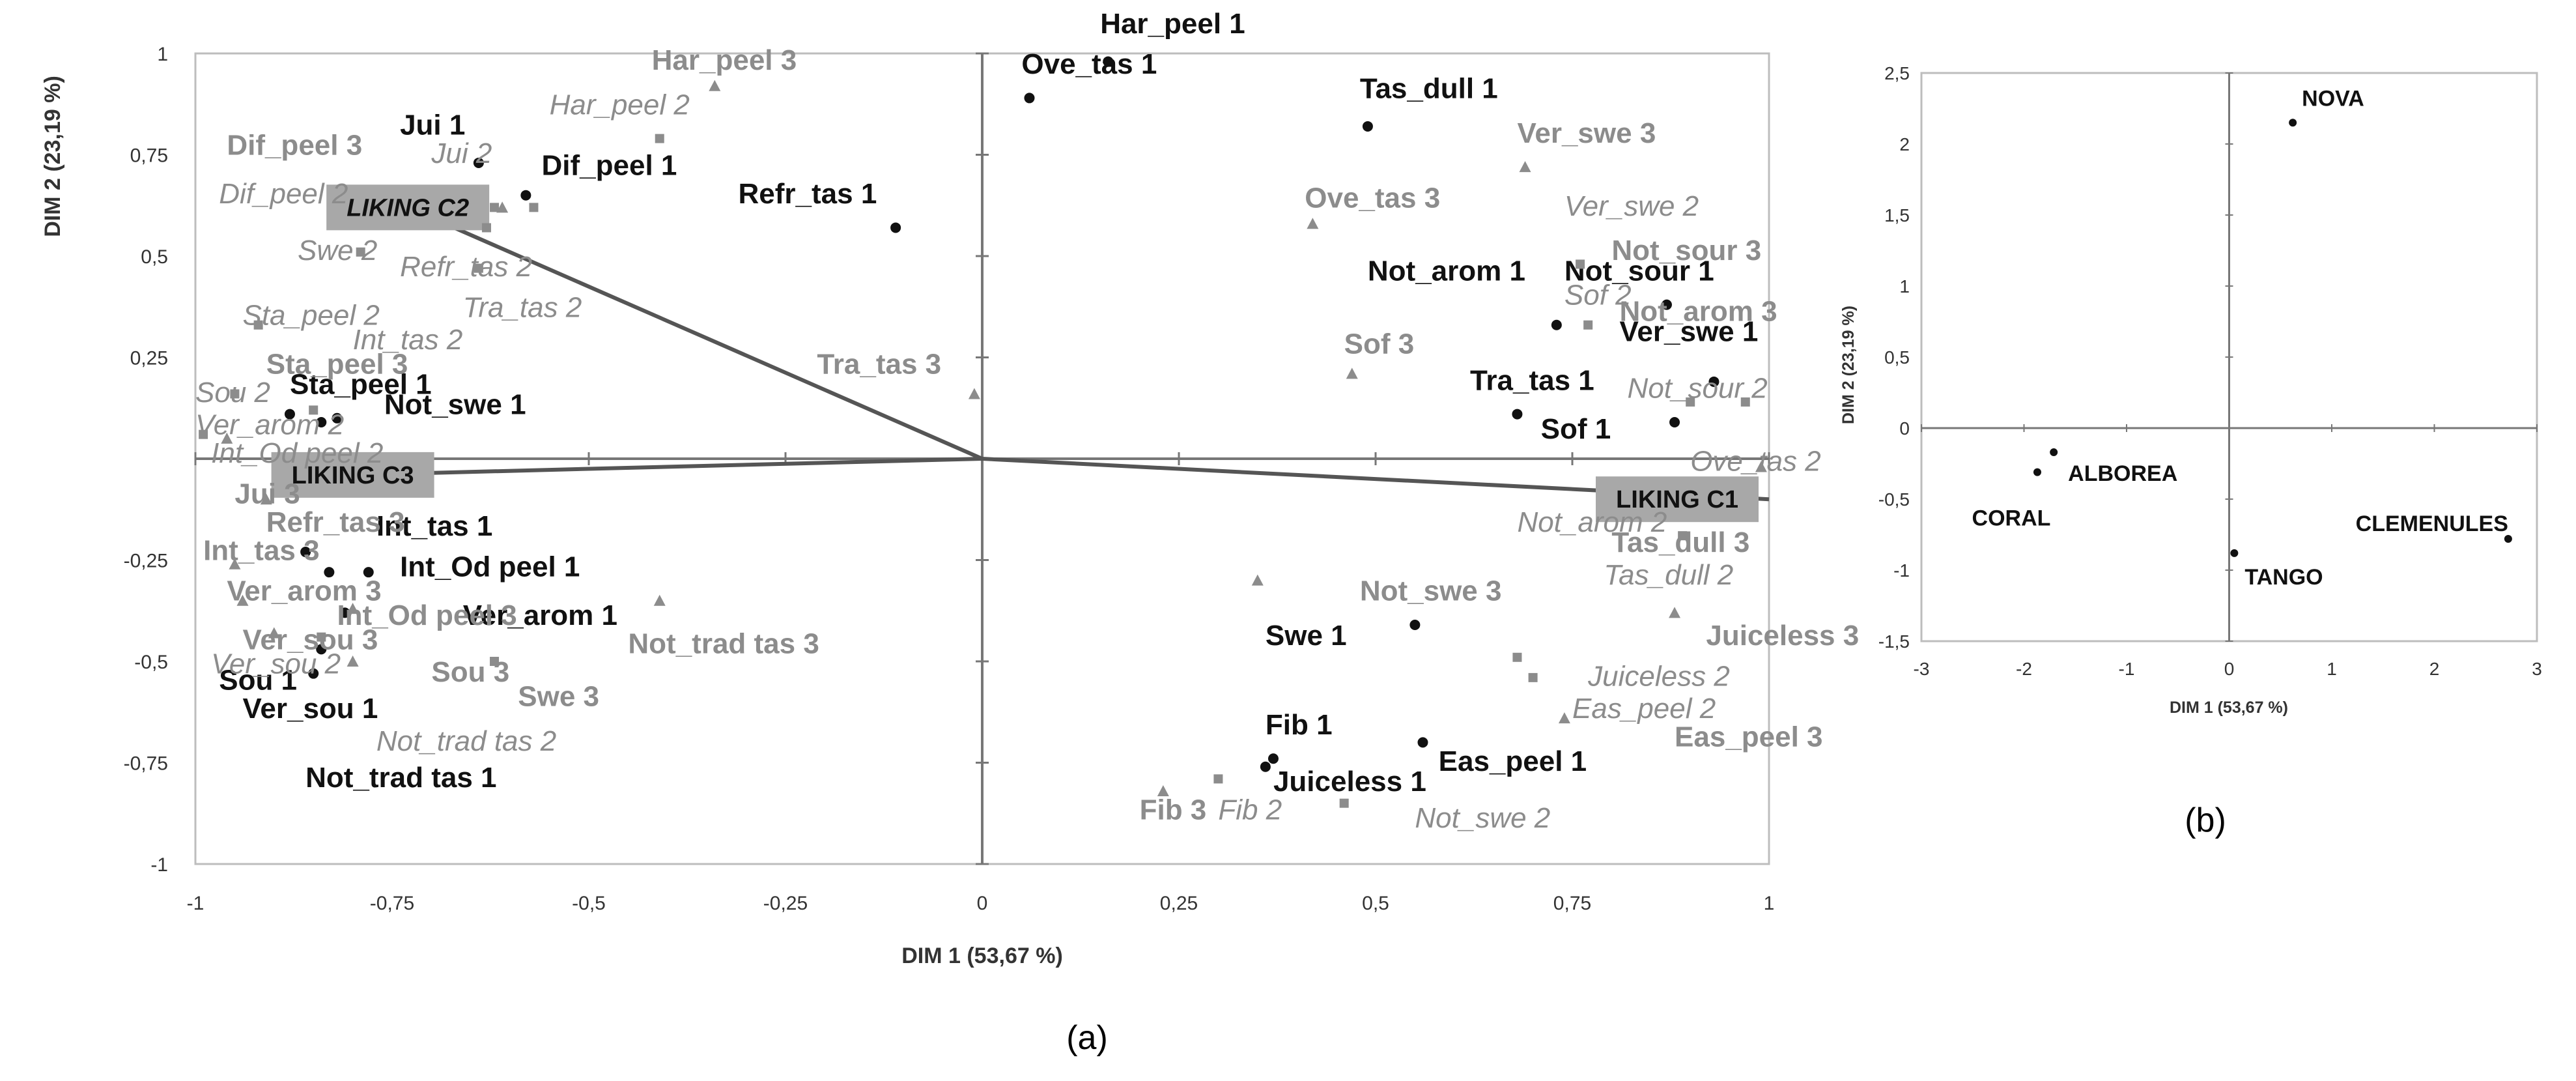 This screenshot has height=1081, width=2576. Describe the element at coordinates (149, 156) in the screenshot. I see `y-tick-label: 0,75` at that location.